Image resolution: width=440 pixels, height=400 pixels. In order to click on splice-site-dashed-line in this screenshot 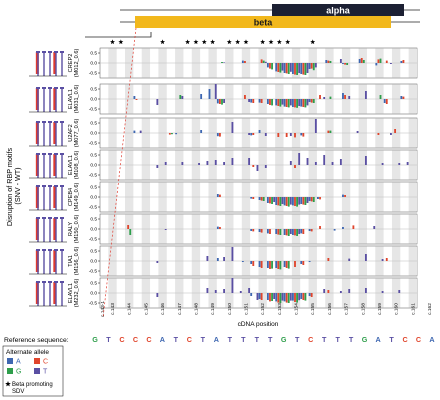, I will do `click(119, 173)`.